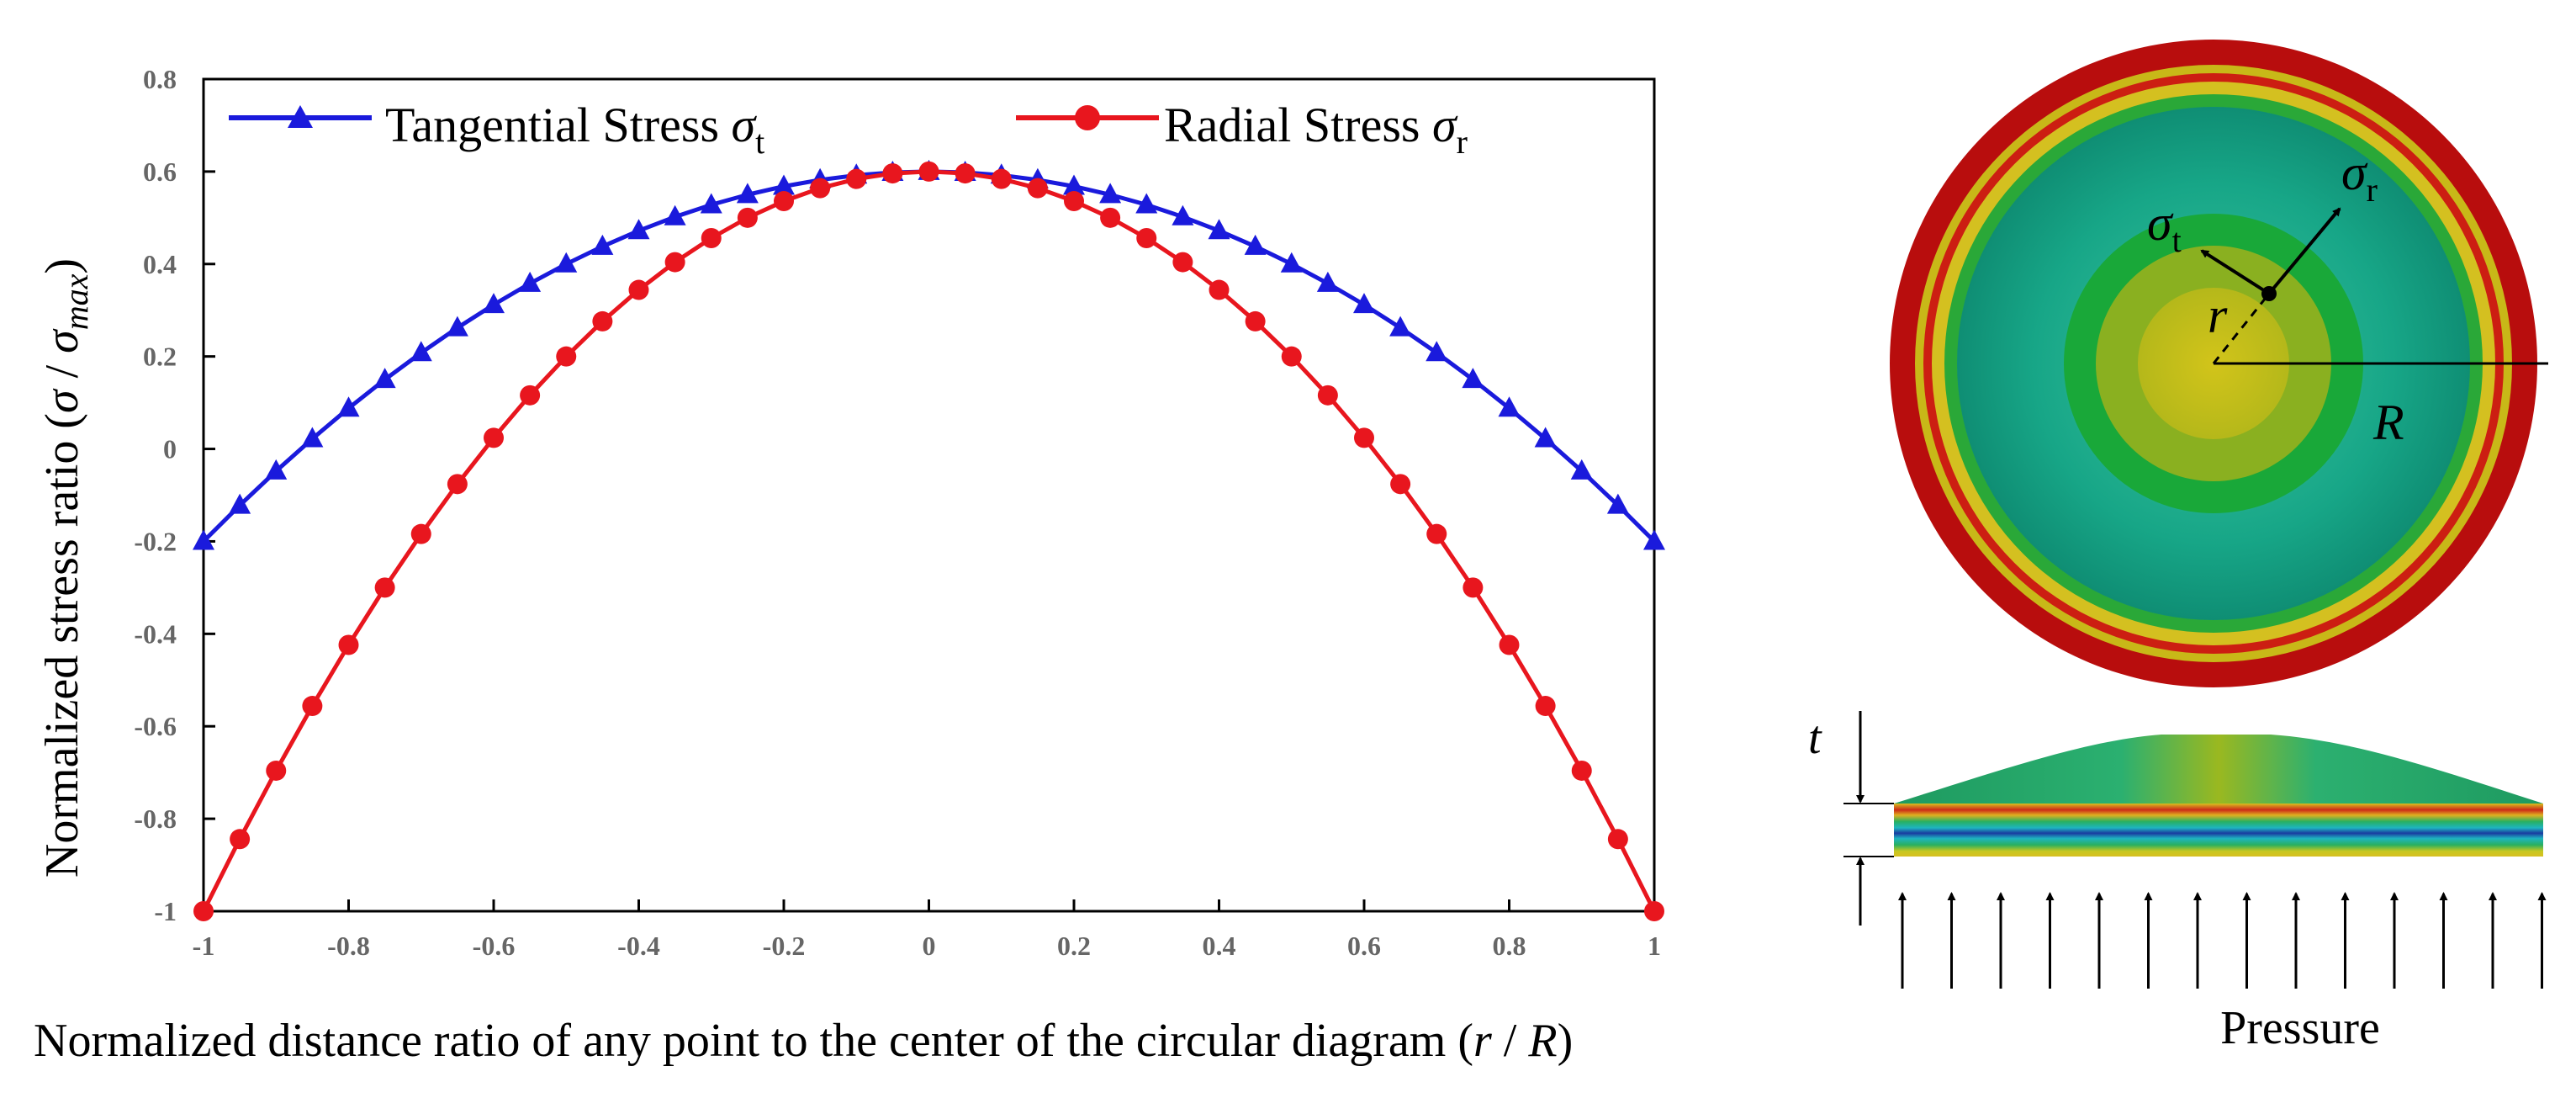 The height and width of the screenshot is (1098, 2576). I want to click on x-tick-label: -0.8, so click(348, 946).